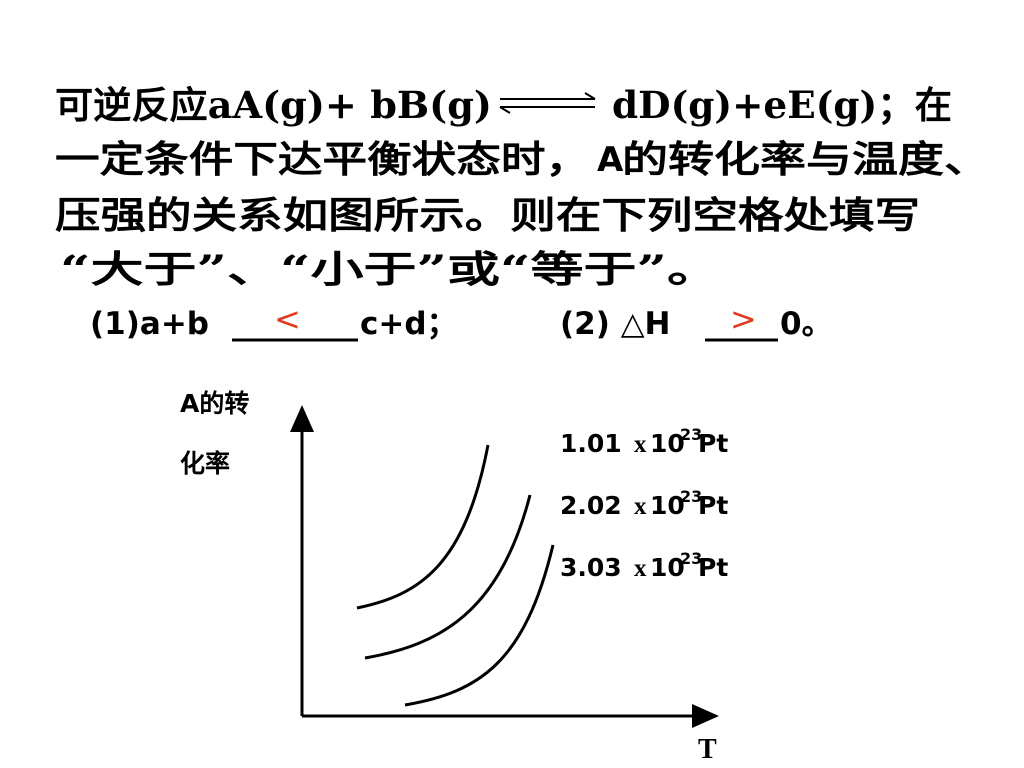  Describe the element at coordinates (610, 160) in the screenshot. I see `question-text: A` at that location.